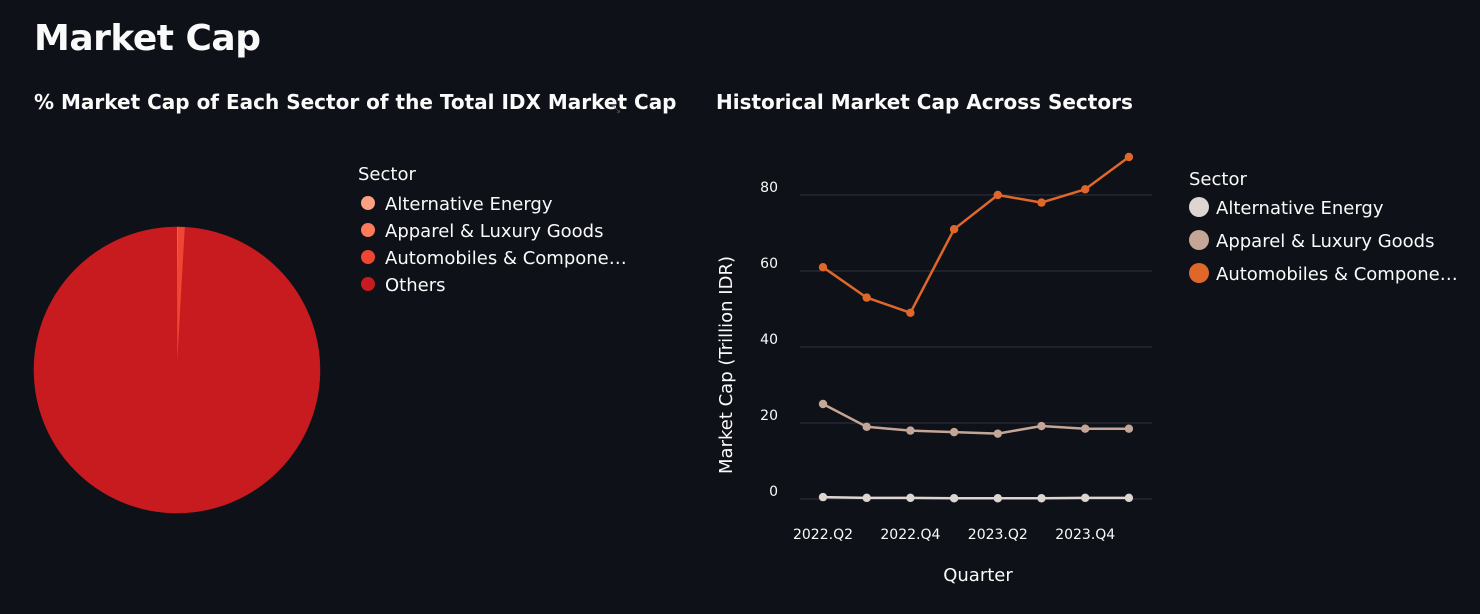 This screenshot has width=1480, height=614. Describe the element at coordinates (910, 430) in the screenshot. I see `data-point-apparel-luxury-goods-2022-q4` at that location.